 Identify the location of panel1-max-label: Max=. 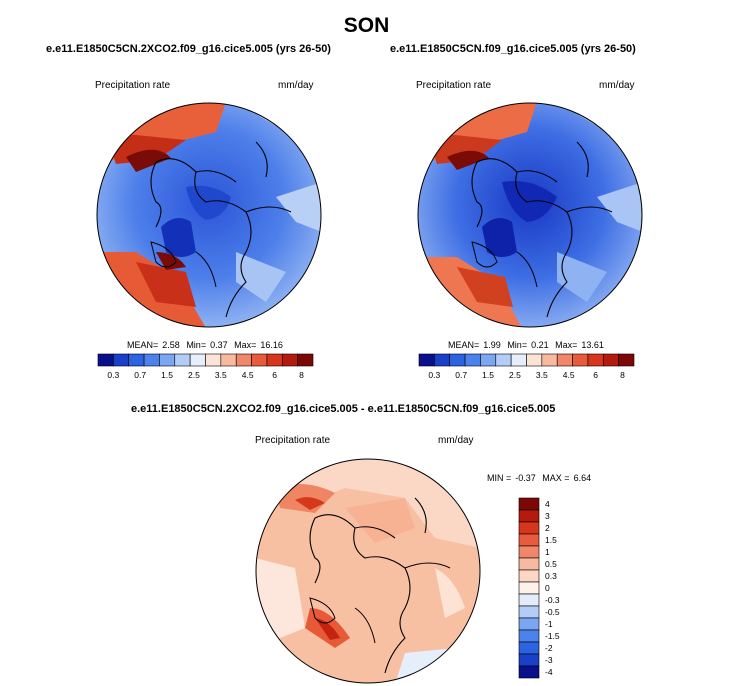
(245, 345).